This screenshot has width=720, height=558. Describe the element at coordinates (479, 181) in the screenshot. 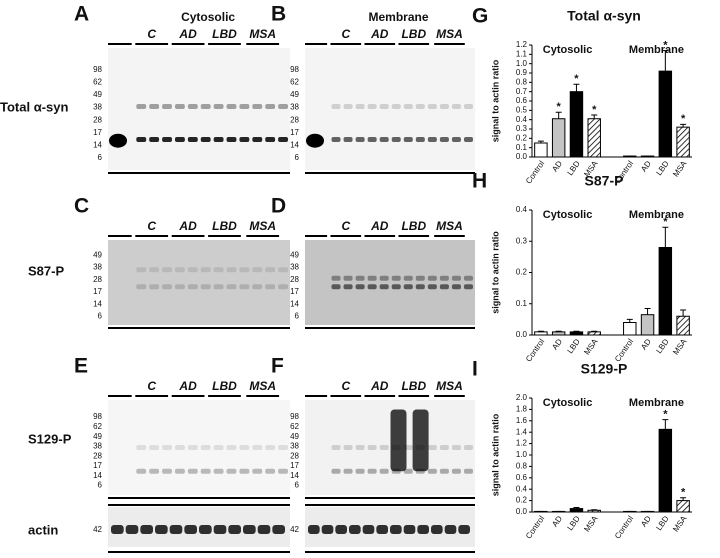

I see `panel-letter: H` at that location.